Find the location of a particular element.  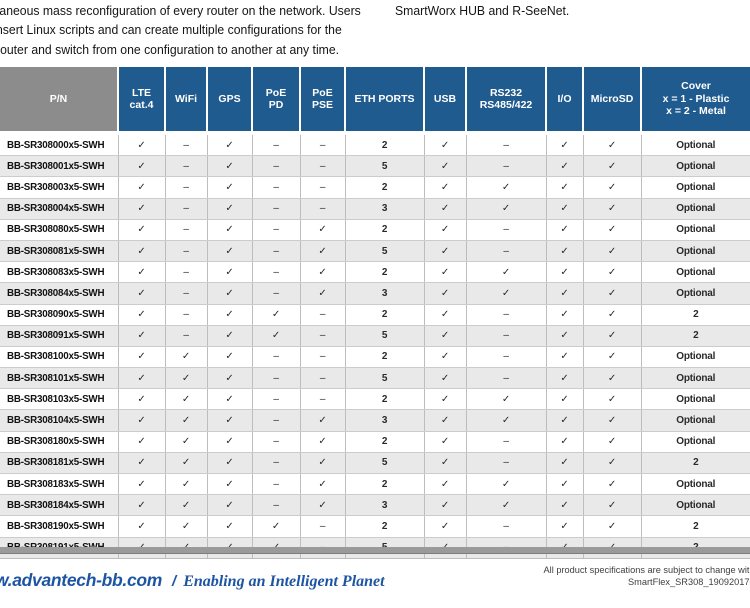

column-header-gps: GPS is located at coordinates (230, 101).